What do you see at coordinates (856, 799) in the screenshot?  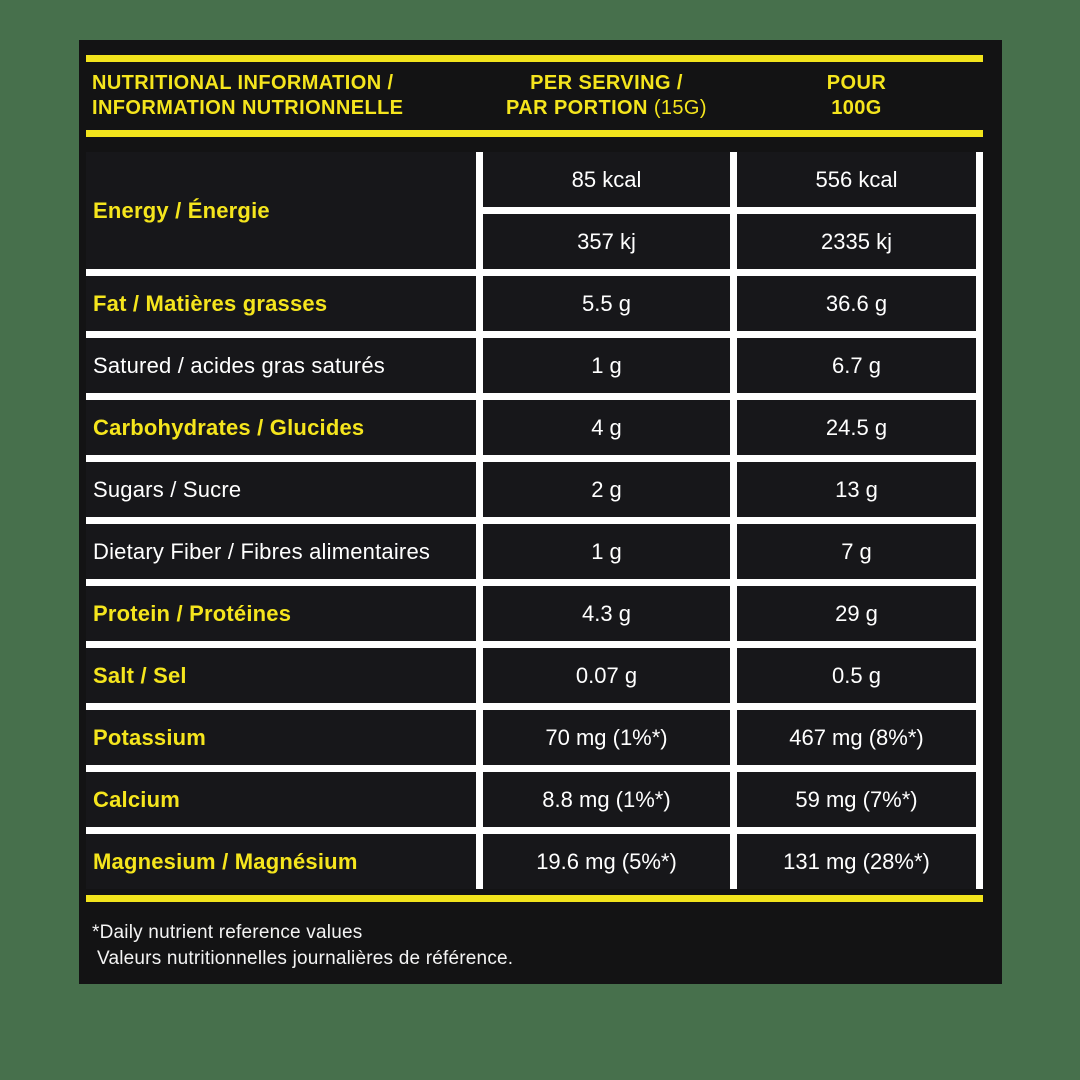 I see `value-per-100g: 59 mg (7%*)` at bounding box center [856, 799].